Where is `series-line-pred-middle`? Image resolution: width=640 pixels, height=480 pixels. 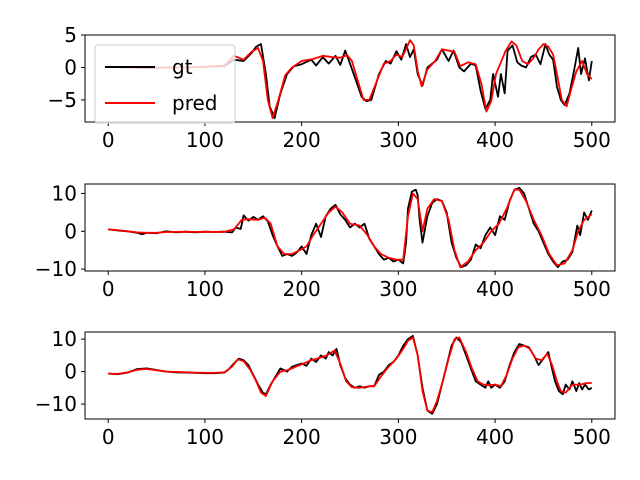 series-line-pred-middle is located at coordinates (350, 228).